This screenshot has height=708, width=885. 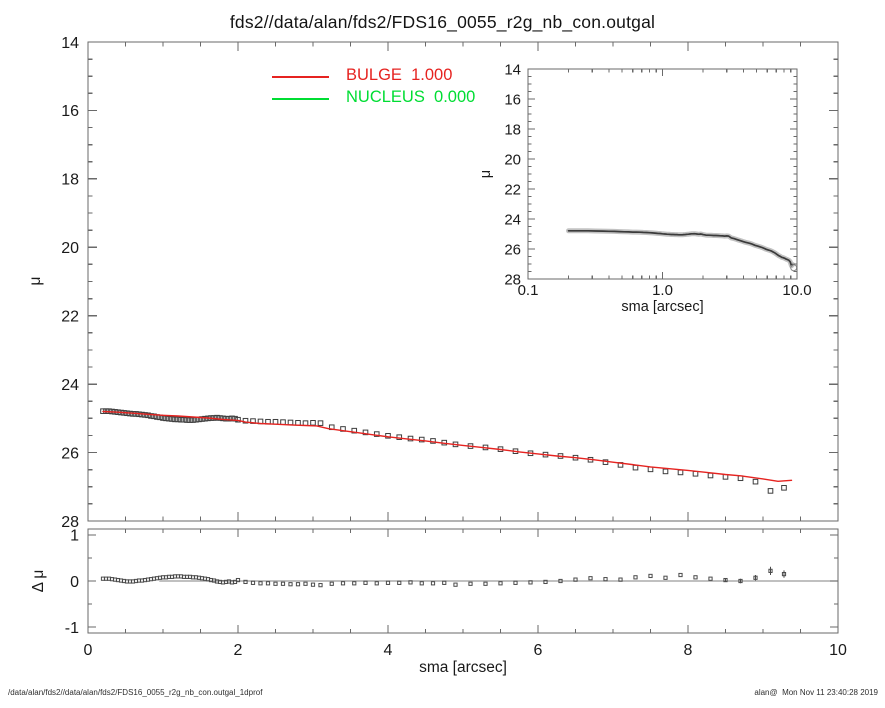 I want to click on residual-points, so click(x=443, y=577).